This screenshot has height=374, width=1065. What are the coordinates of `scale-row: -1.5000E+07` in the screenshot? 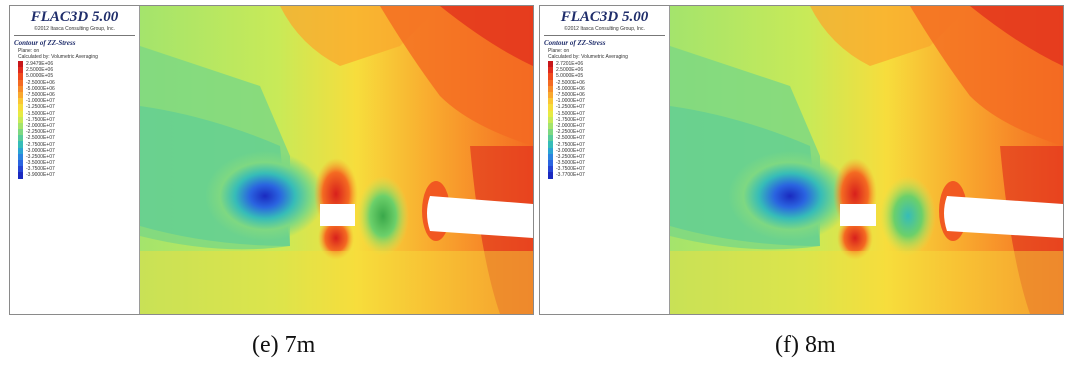 It's located at (76, 113).